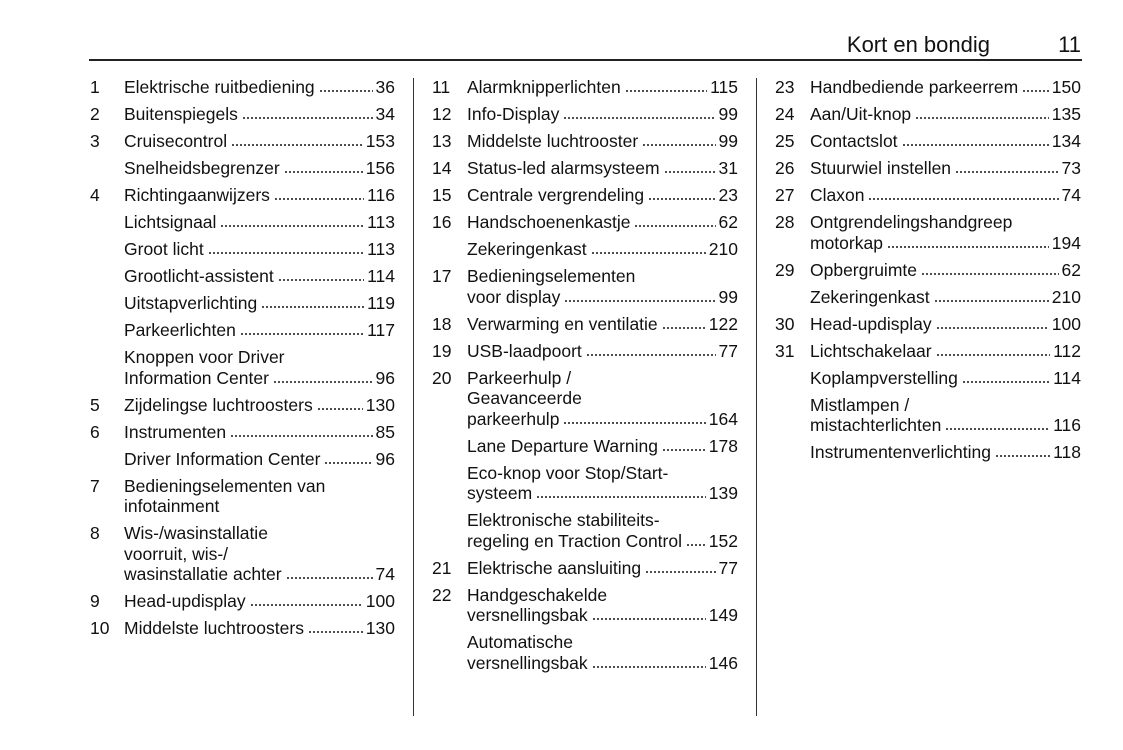 The image size is (1123, 750). What do you see at coordinates (871, 350) in the screenshot?
I see `entry-label: Lichtschakelaar` at bounding box center [871, 350].